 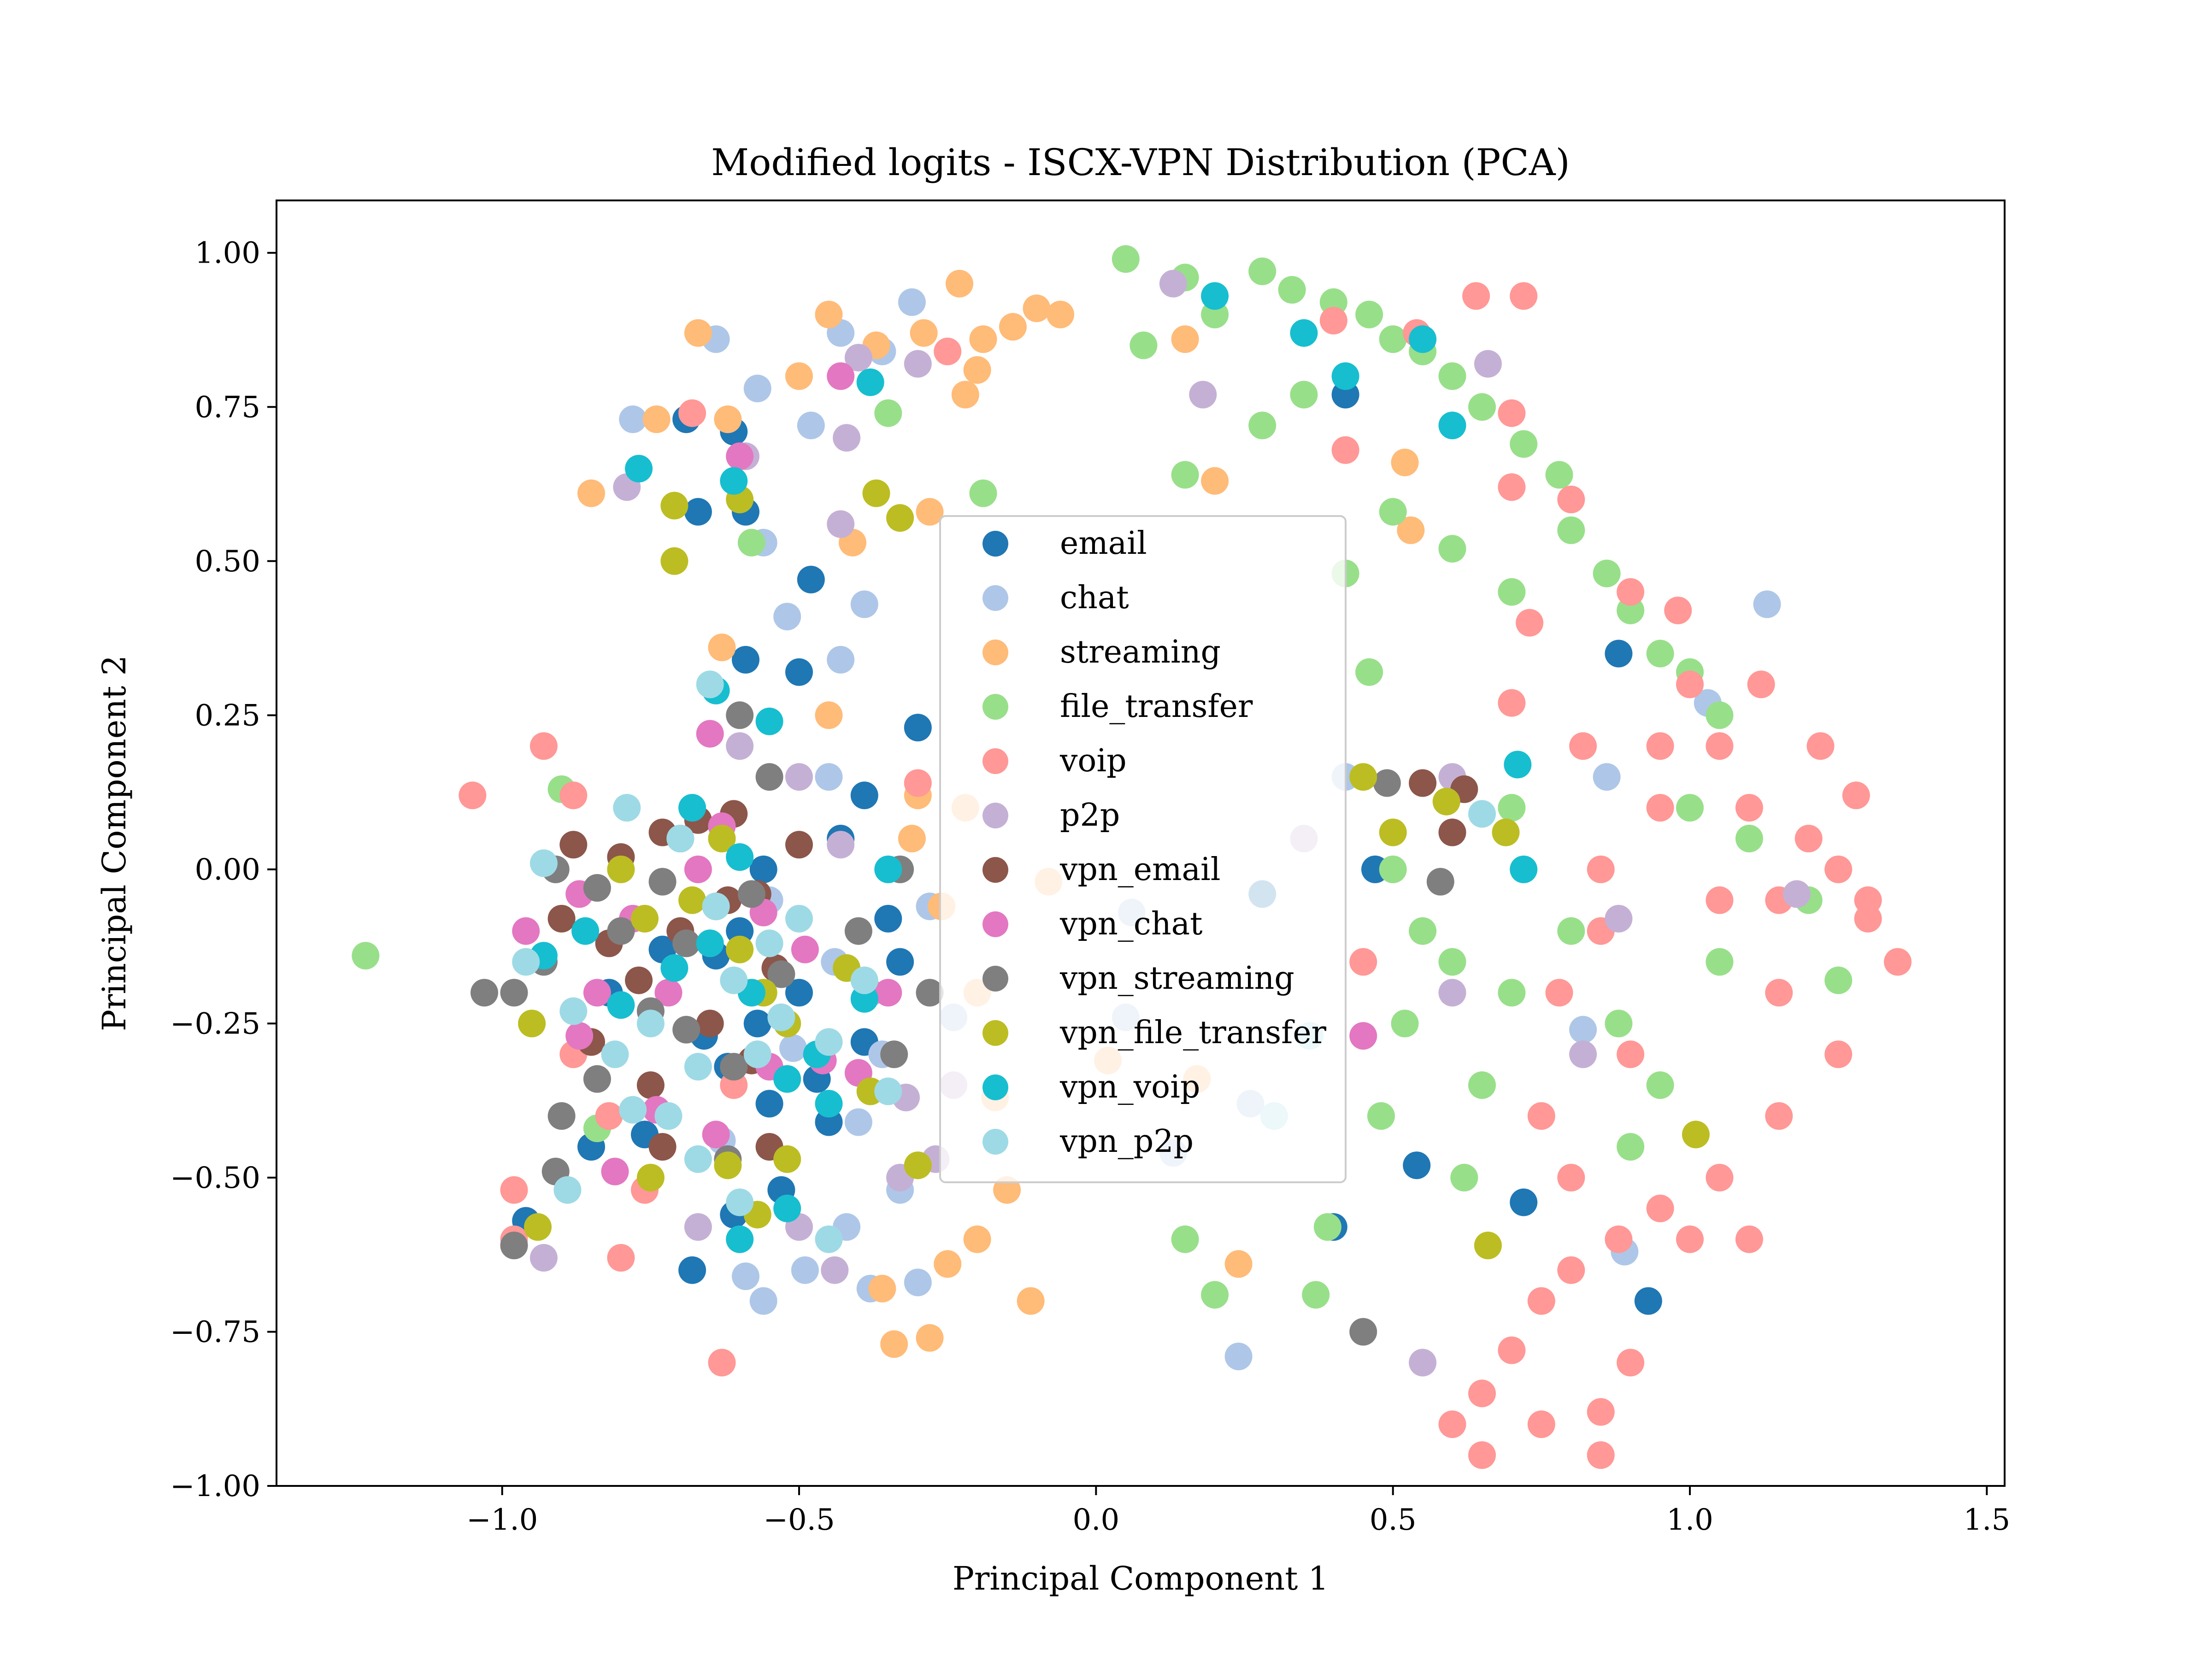 I want to click on x-axis-label: Principal Component 1, so click(x=1141, y=1578).